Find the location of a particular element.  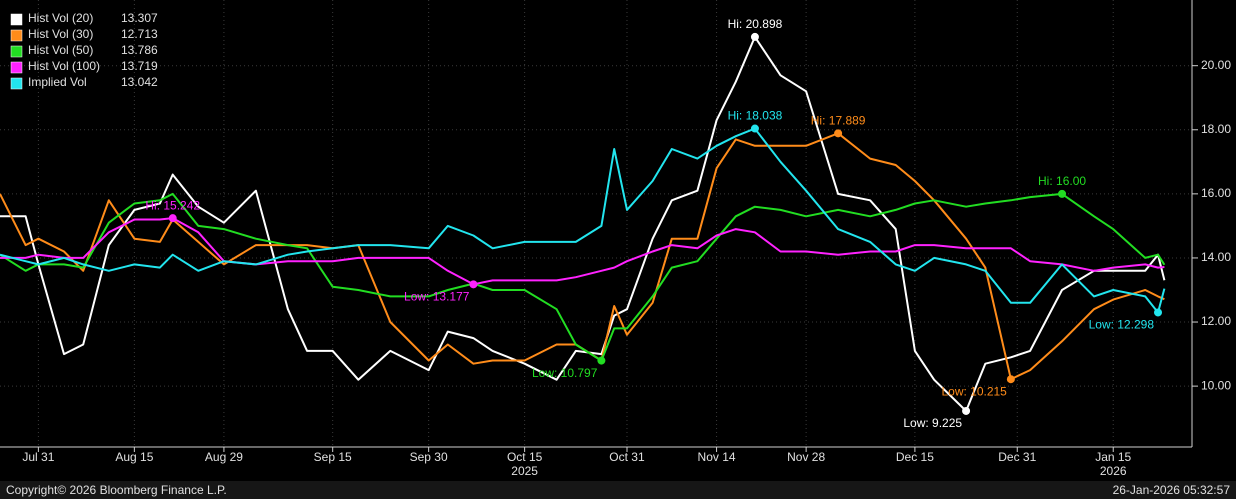

footer-timestamp: 26-Jan-2026 05:32:57 is located at coordinates (1172, 490).